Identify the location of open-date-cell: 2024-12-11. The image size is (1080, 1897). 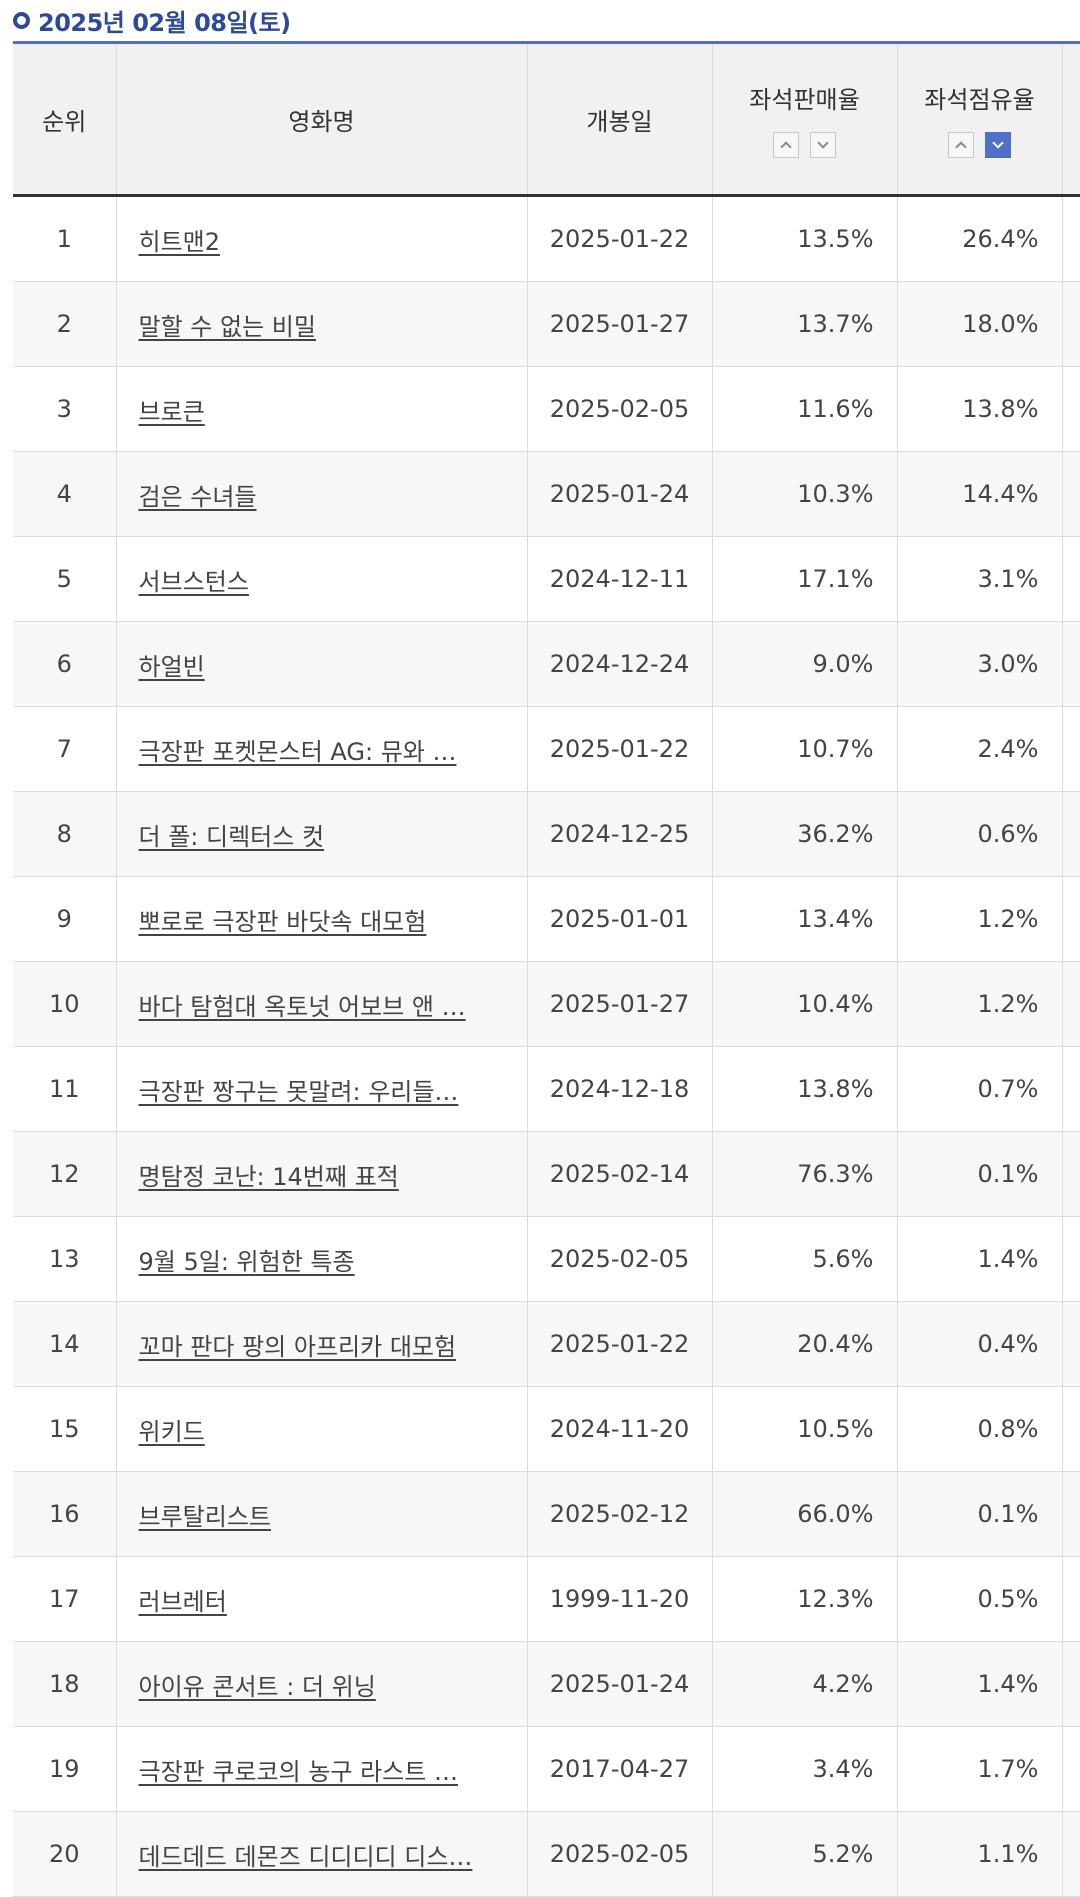
(620, 579).